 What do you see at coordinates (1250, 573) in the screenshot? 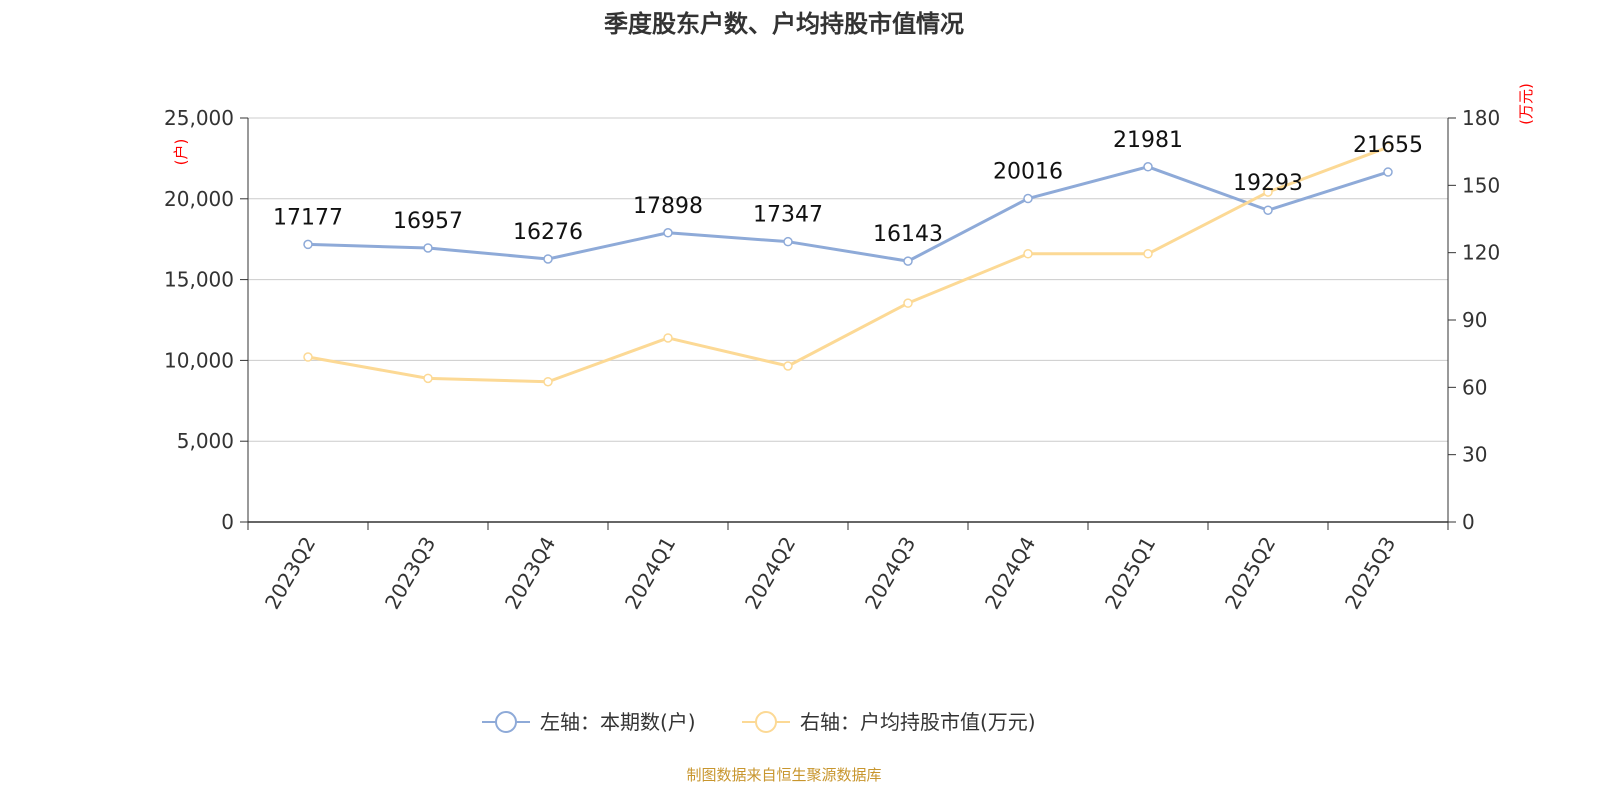
I see `x-tick-label: 2025Q2` at bounding box center [1250, 573].